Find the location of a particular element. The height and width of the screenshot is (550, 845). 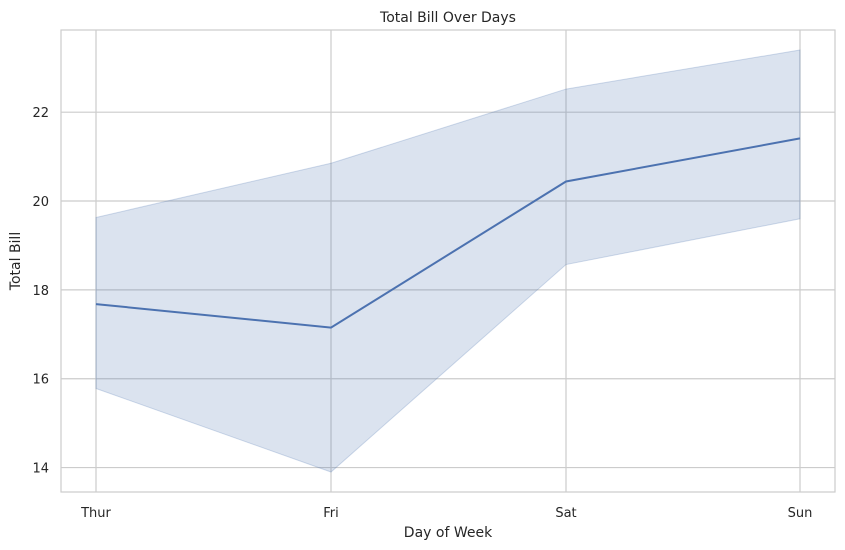

chart-title: Total Bill Over Days is located at coordinates (447, 18).